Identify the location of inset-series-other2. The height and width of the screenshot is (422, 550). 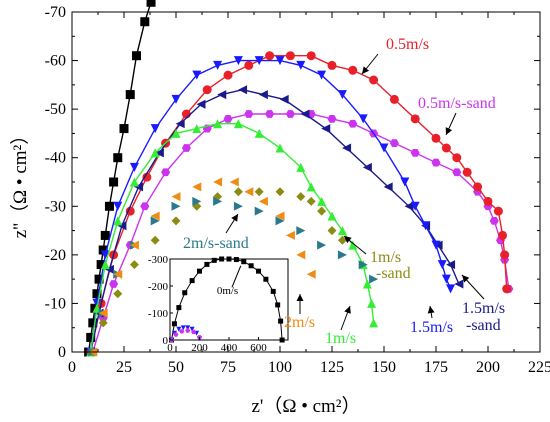
(185, 335).